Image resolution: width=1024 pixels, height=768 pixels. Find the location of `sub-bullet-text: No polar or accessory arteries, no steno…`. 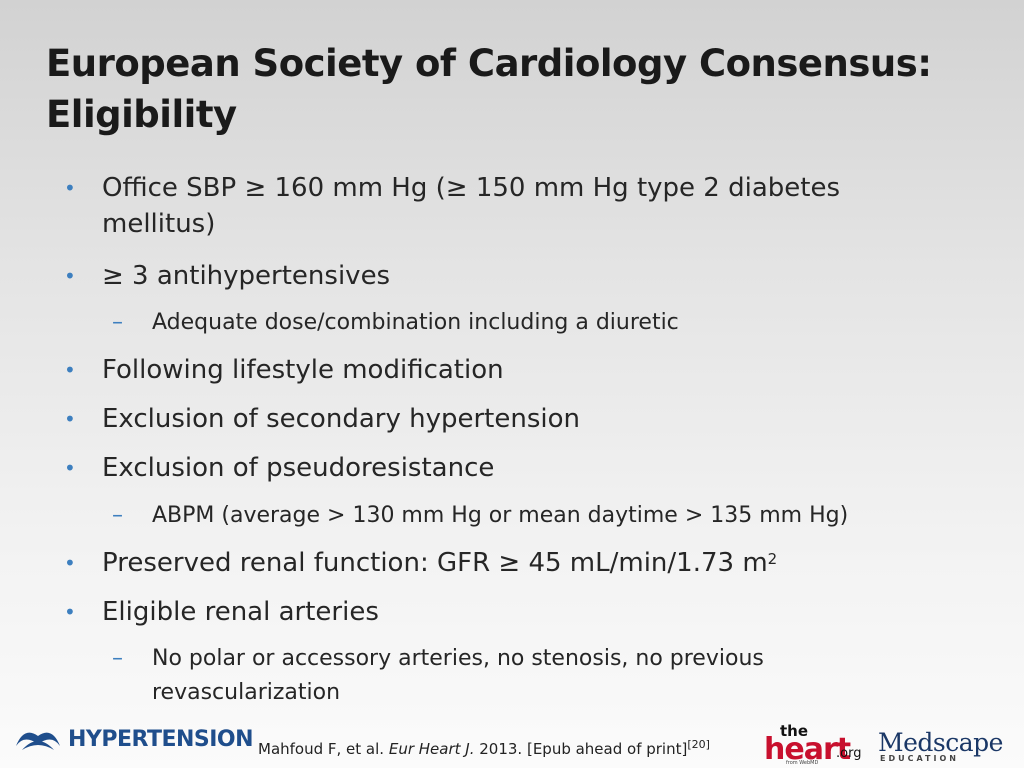

sub-bullet-text: No polar or accessory arteries, no steno… is located at coordinates (458, 658).